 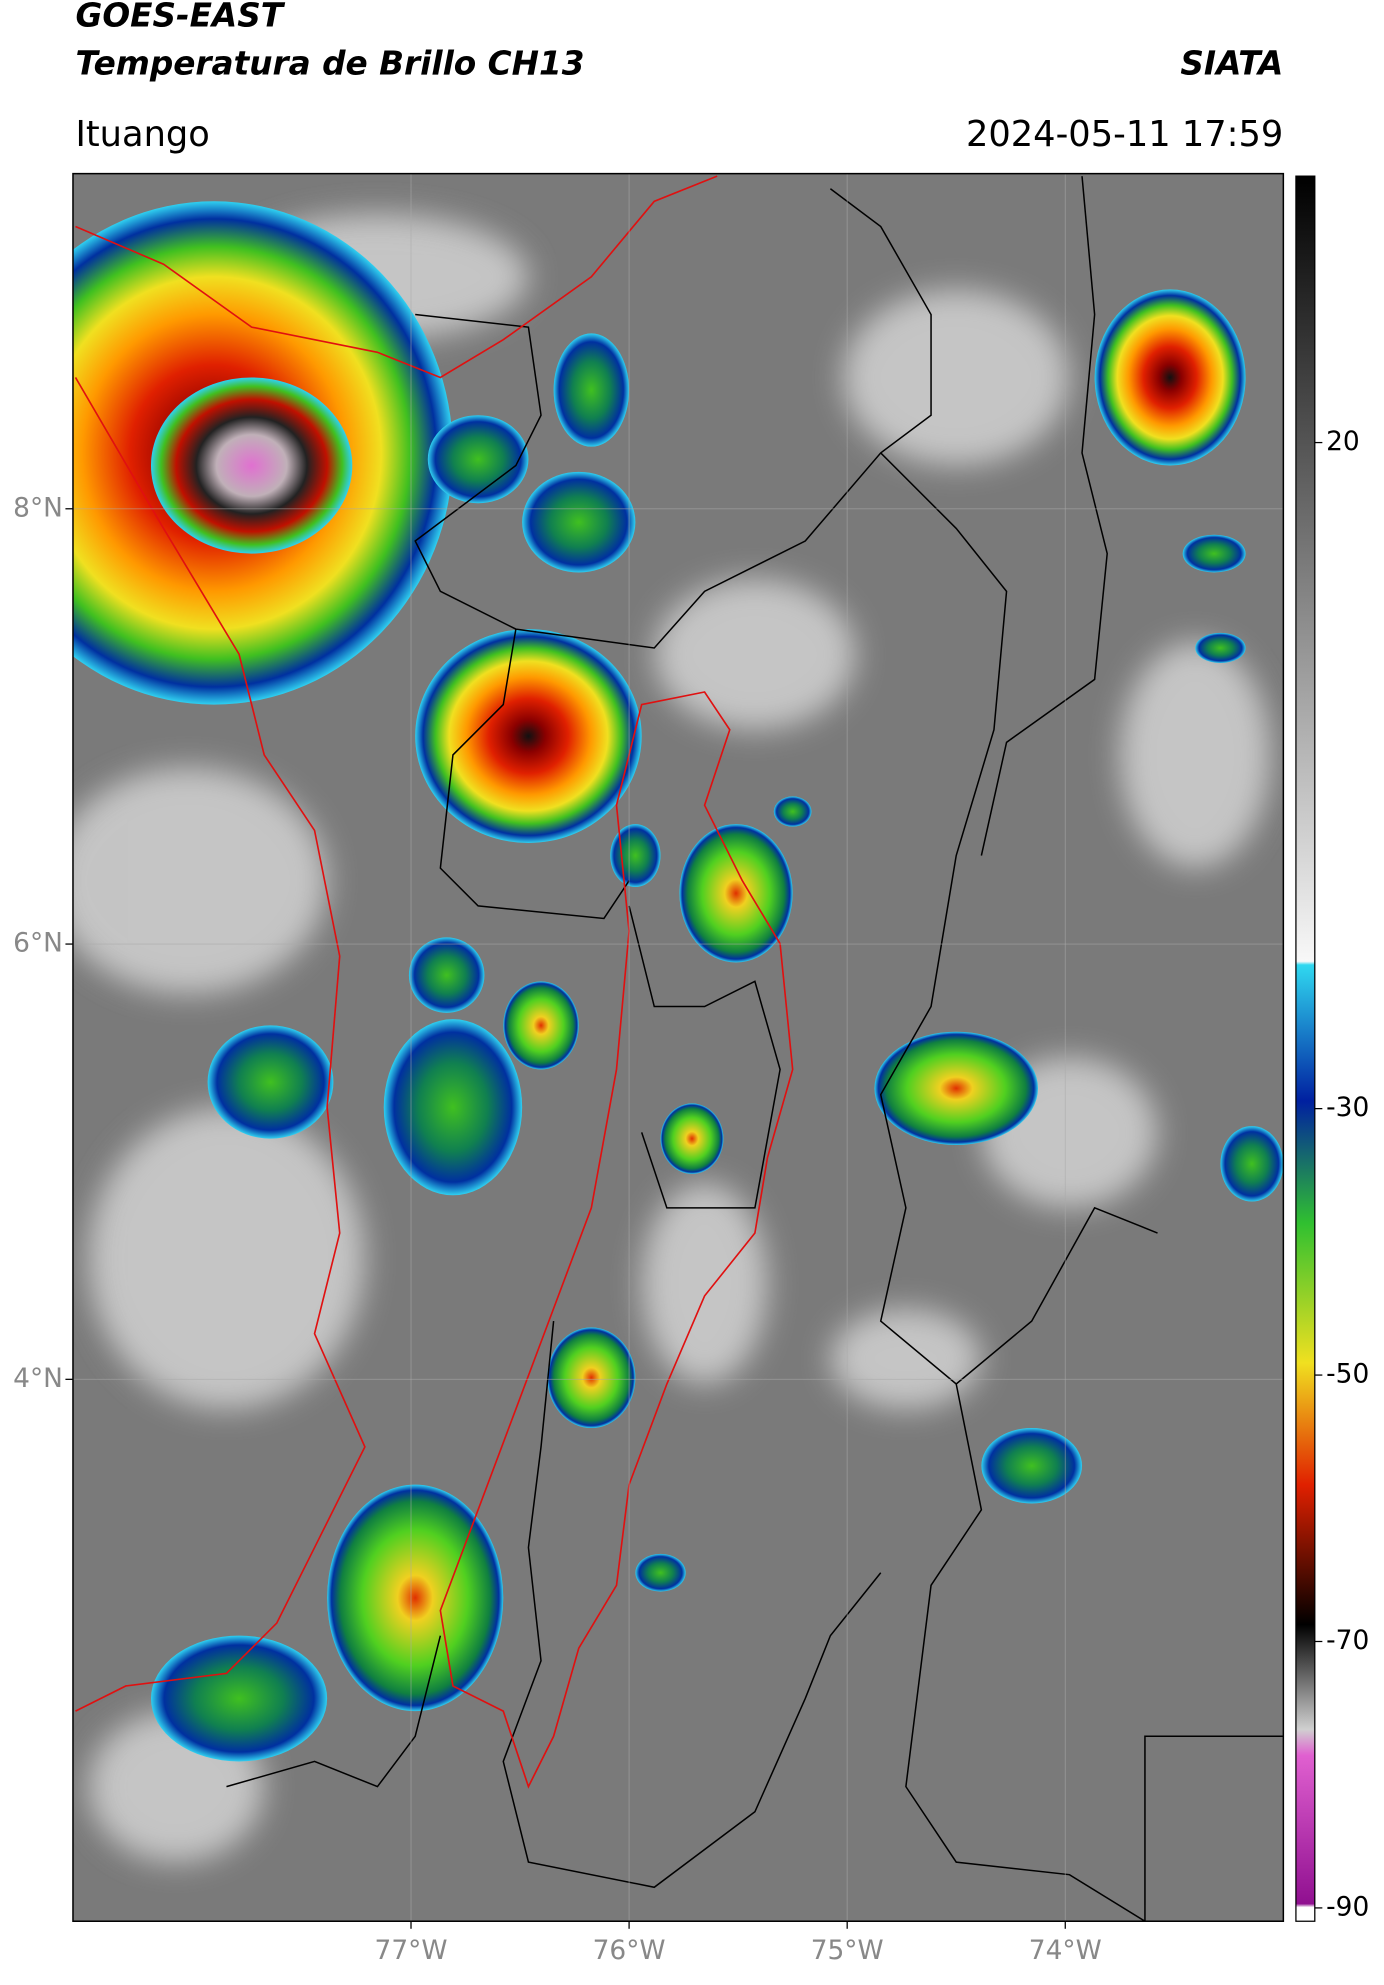 I want to click on title: GOES-EAST, so click(x=180, y=17).